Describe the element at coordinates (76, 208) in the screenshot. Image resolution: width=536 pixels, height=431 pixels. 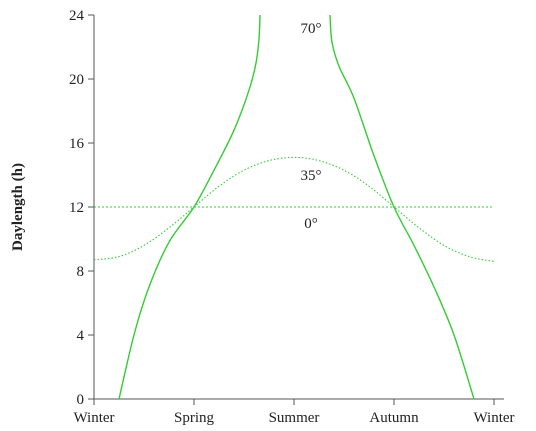
I see `y-tick-label: 12` at that location.